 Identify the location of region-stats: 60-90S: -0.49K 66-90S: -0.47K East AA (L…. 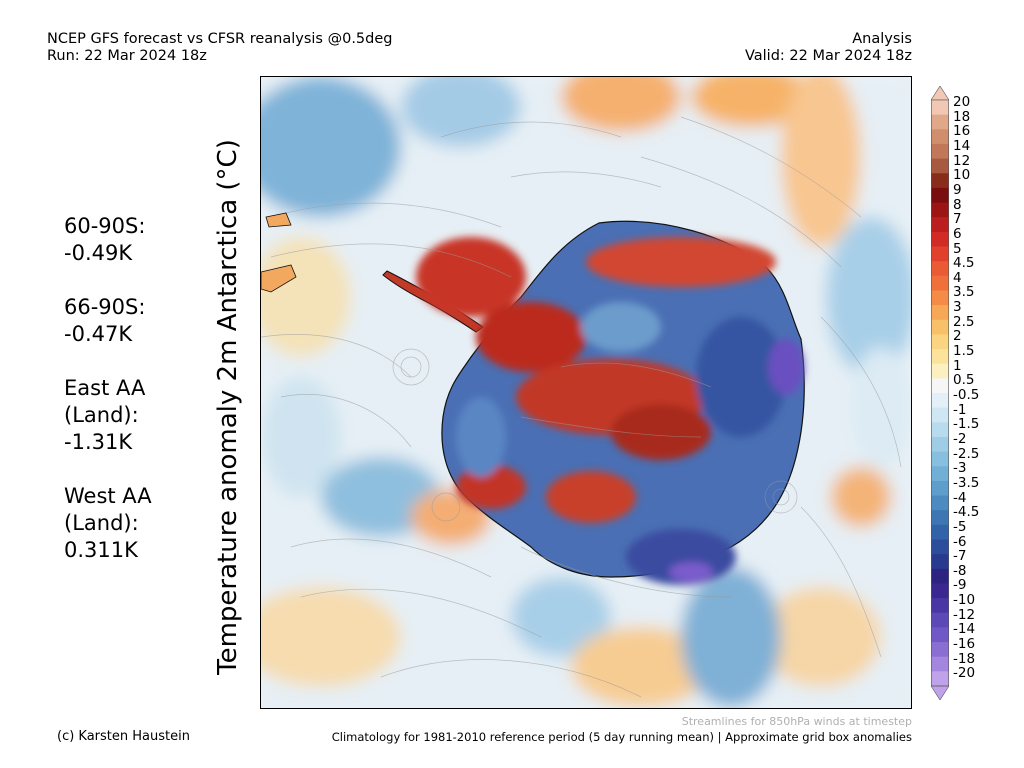
(108, 402).